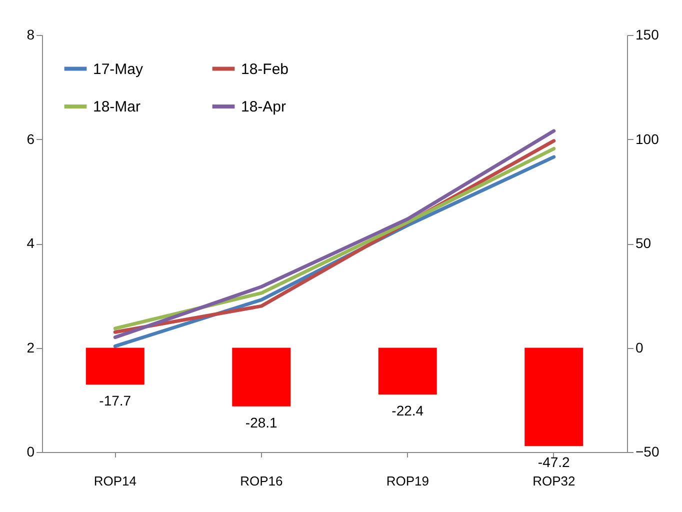 Image resolution: width=682 pixels, height=512 pixels. Describe the element at coordinates (648, 452) in the screenshot. I see `y2-tick-label: −50` at that location.